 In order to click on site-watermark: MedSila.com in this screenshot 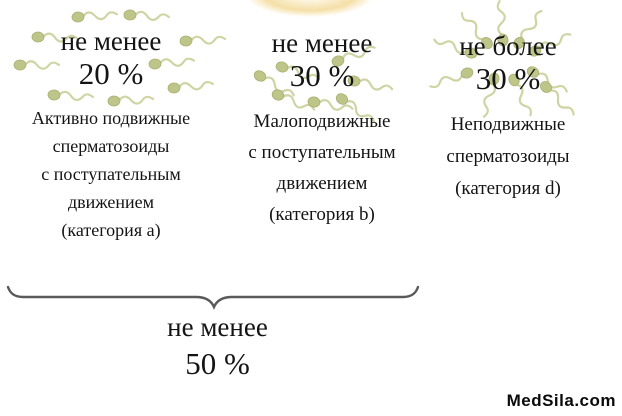, I will do `click(561, 400)`.